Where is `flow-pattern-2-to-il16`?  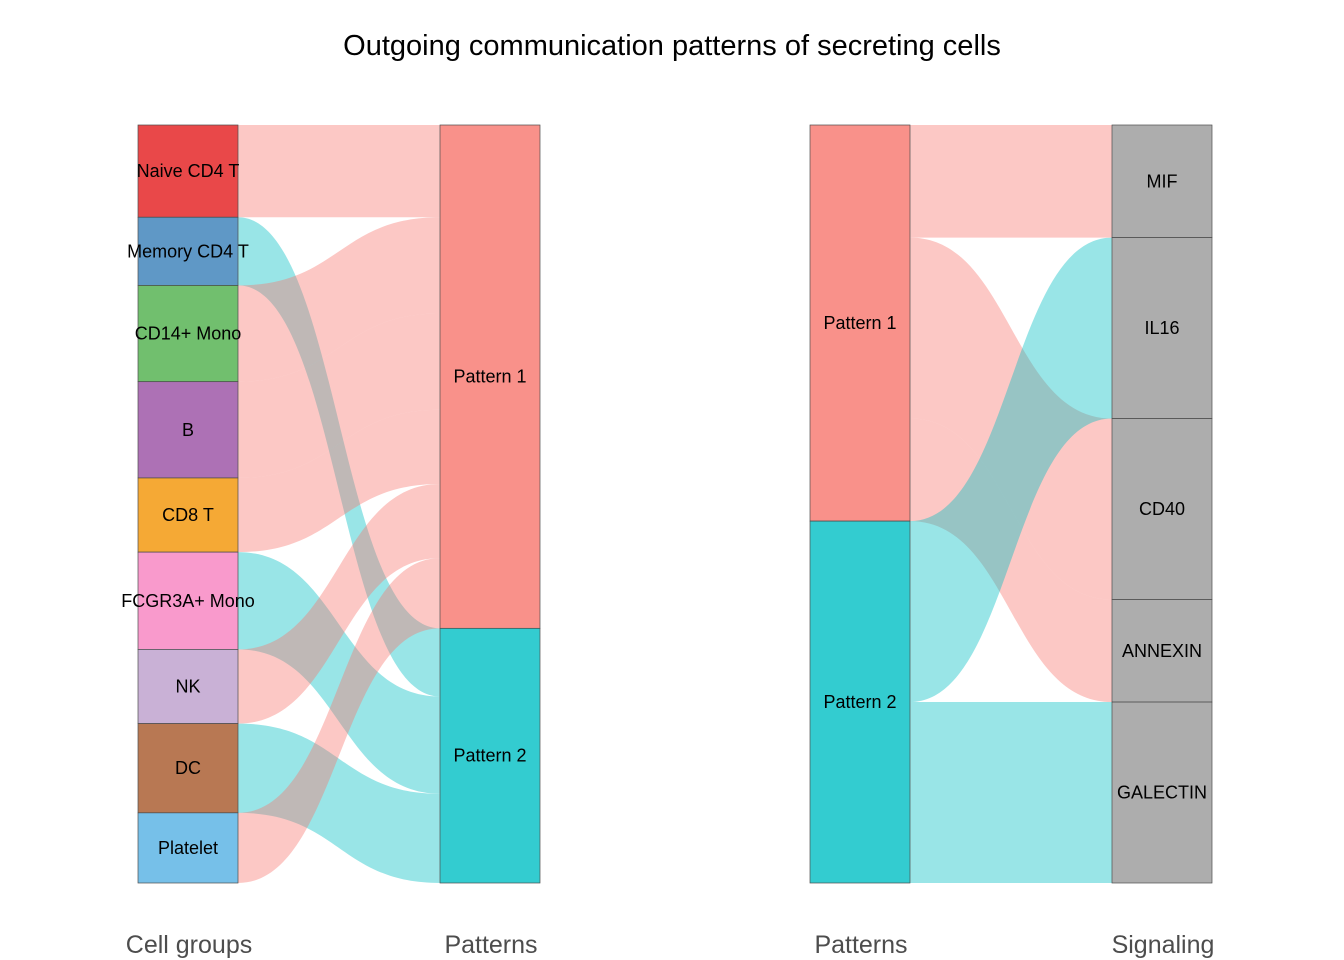
flow-pattern-2-to-il16 is located at coordinates (1011, 470).